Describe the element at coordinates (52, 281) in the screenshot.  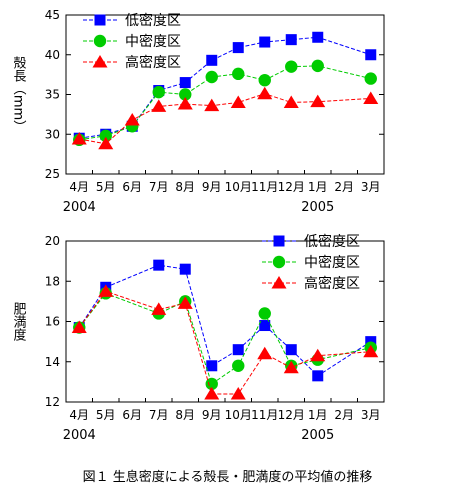
I see `y-tick-label: 18` at that location.